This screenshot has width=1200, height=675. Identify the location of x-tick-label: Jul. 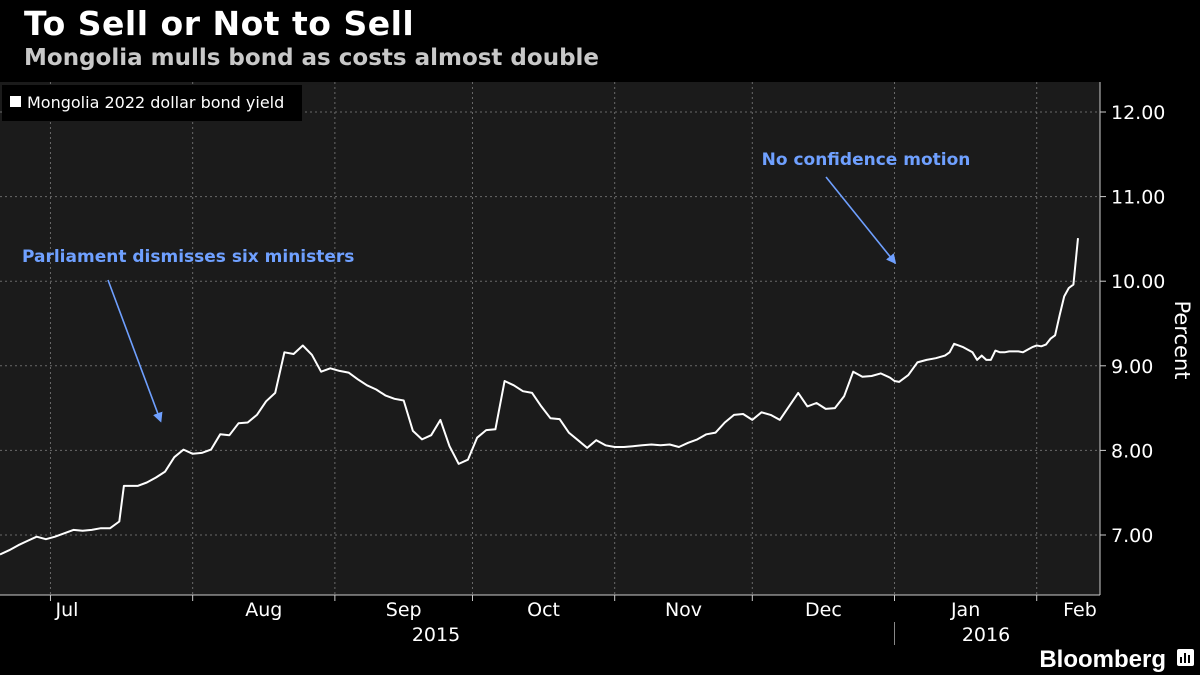
(67, 610).